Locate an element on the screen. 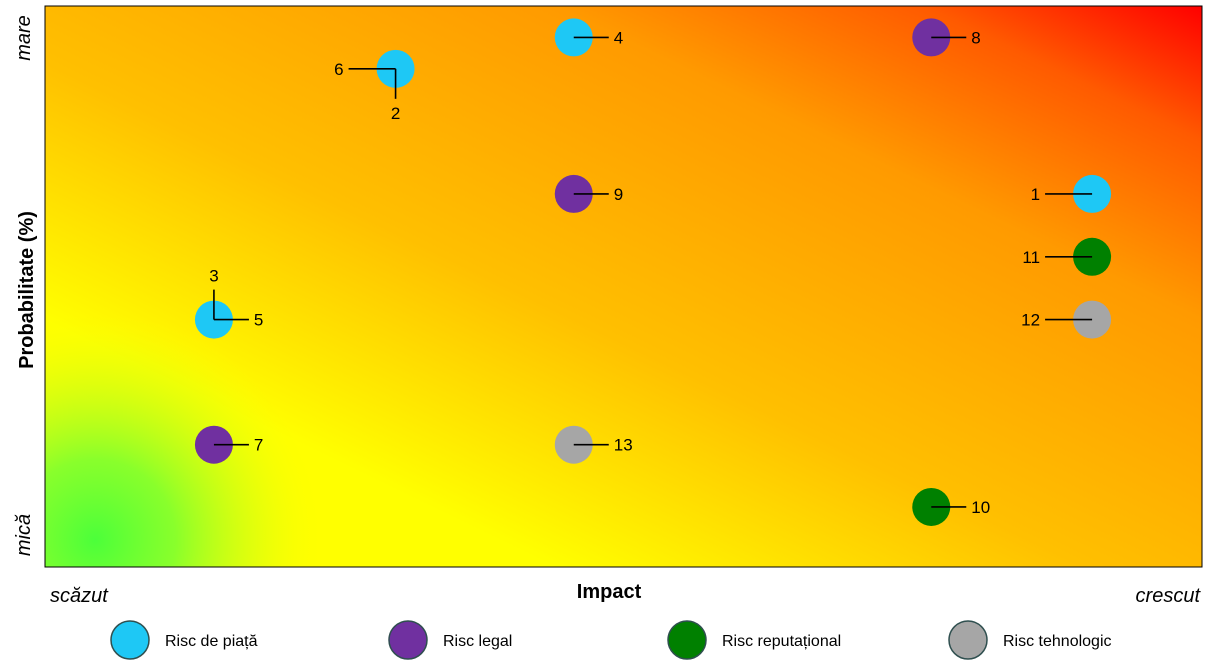  y-axis-low-label: mică is located at coordinates (24, 535).